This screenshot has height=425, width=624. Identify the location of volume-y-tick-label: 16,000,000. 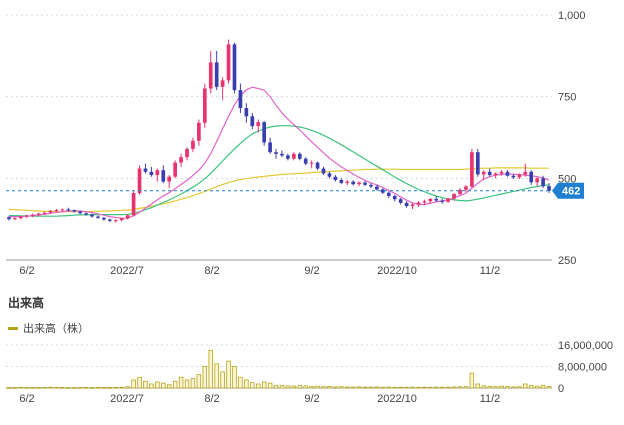
(585, 346).